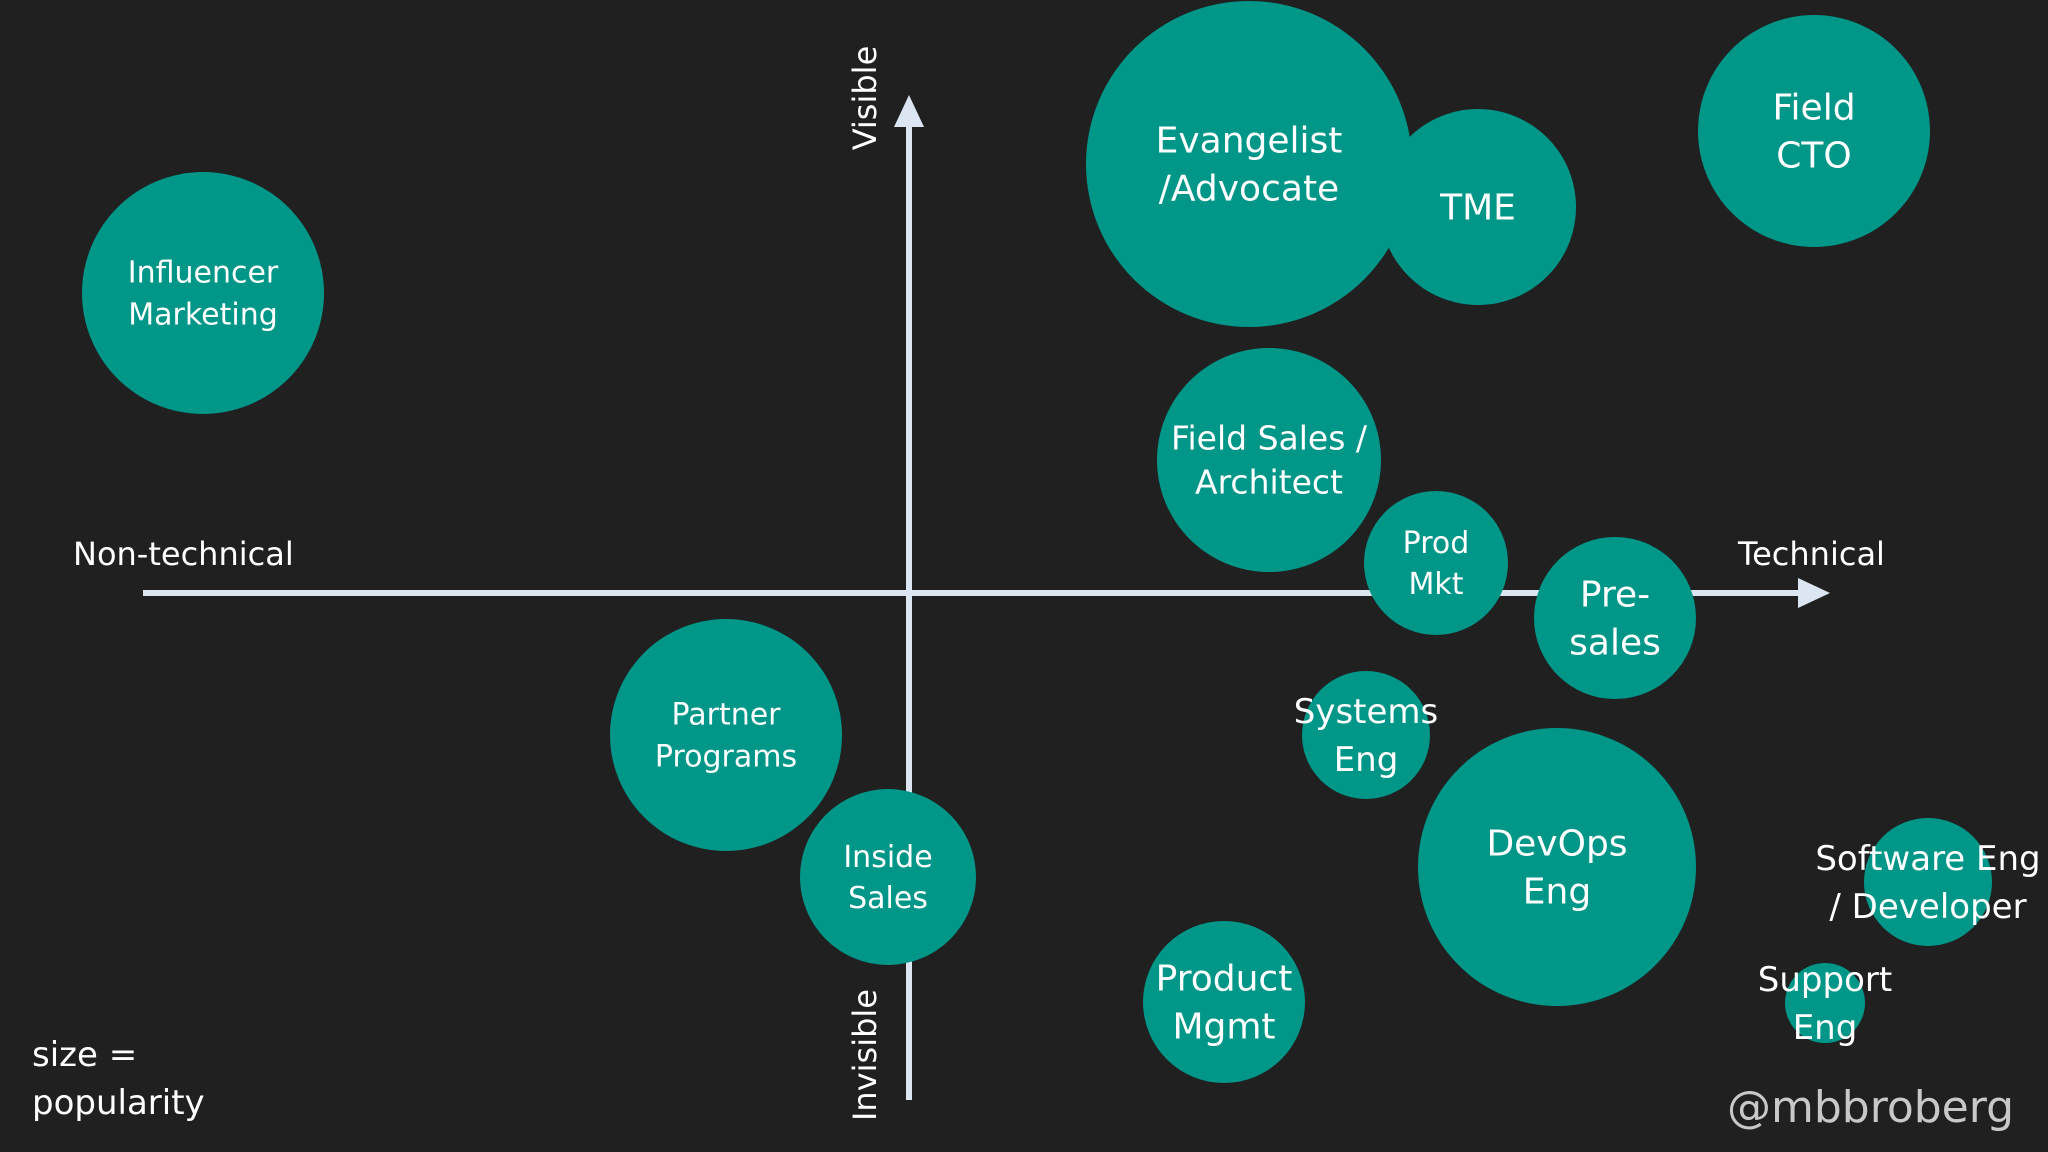  What do you see at coordinates (1870, 1107) in the screenshot?
I see `author-credit: @mbbroberg` at bounding box center [1870, 1107].